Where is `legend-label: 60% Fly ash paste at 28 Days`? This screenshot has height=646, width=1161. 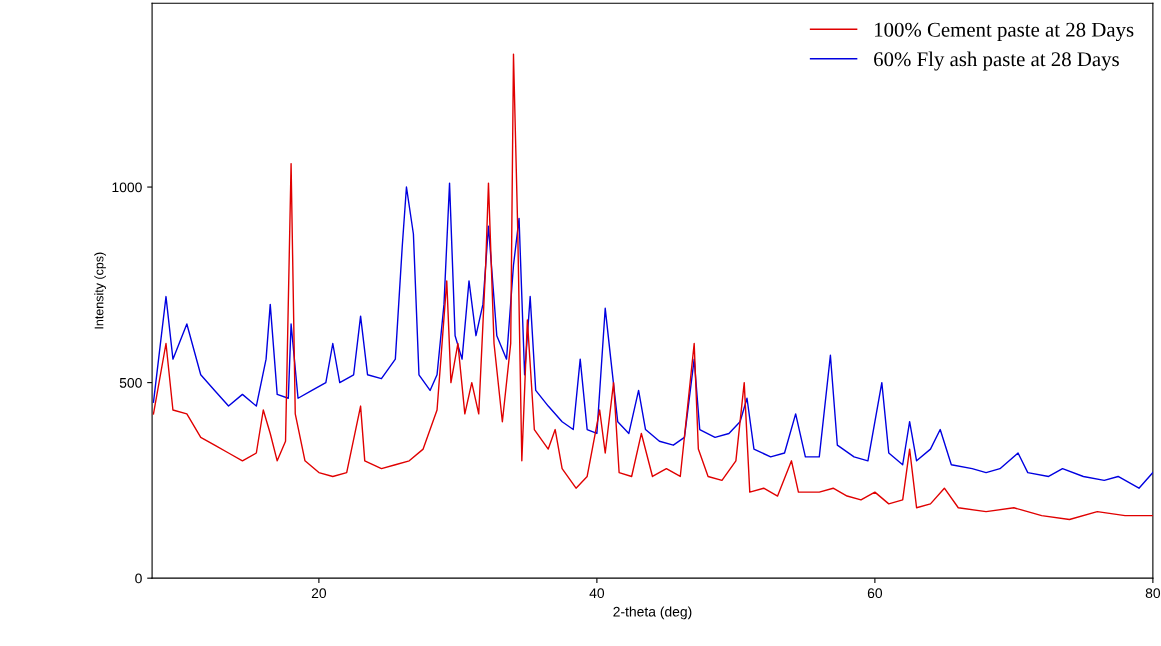 legend-label: 60% Fly ash paste at 28 Days is located at coordinates (996, 61).